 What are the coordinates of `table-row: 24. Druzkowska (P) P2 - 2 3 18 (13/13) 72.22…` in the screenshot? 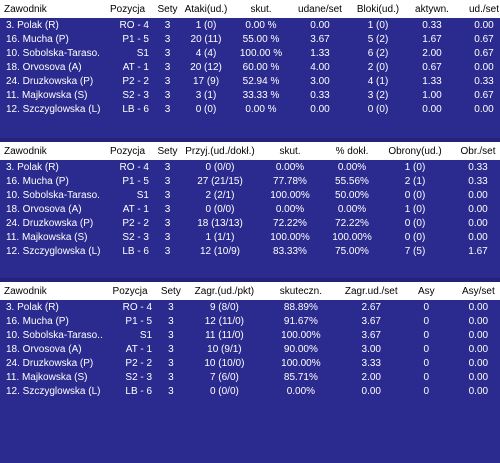 It's located at (250, 223).